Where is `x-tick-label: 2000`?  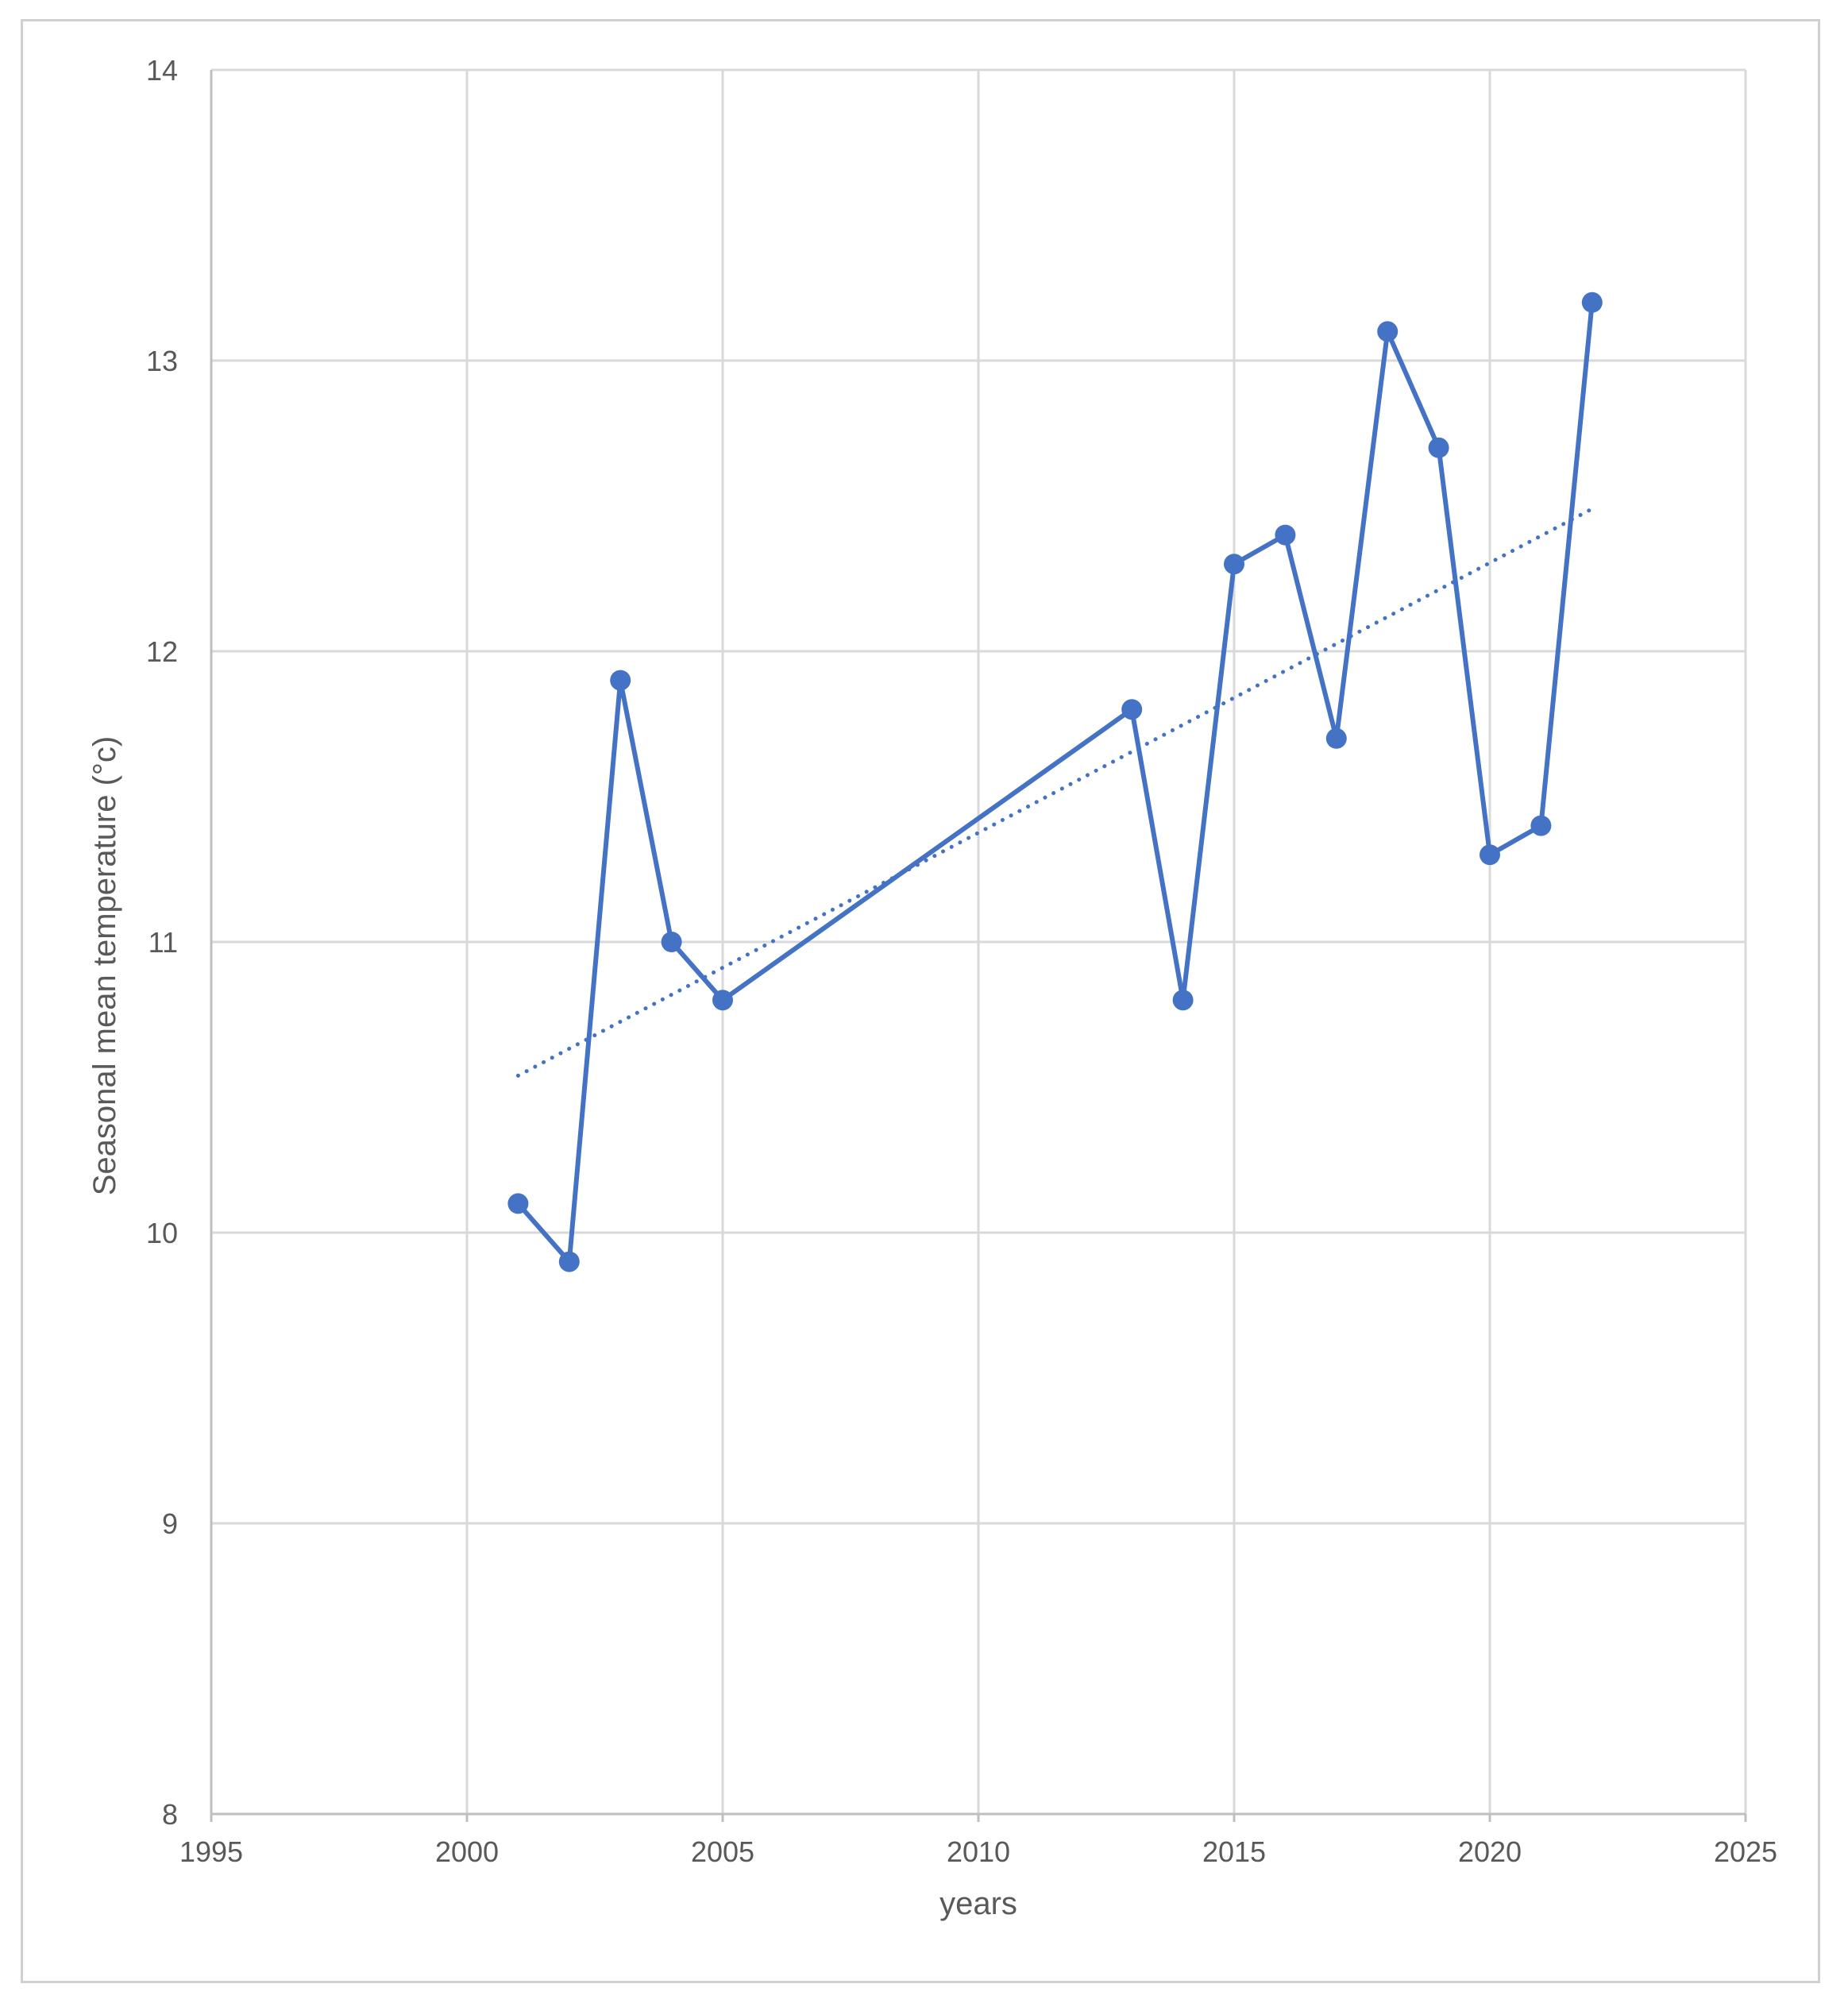
x-tick-label: 2000 is located at coordinates (467, 1851).